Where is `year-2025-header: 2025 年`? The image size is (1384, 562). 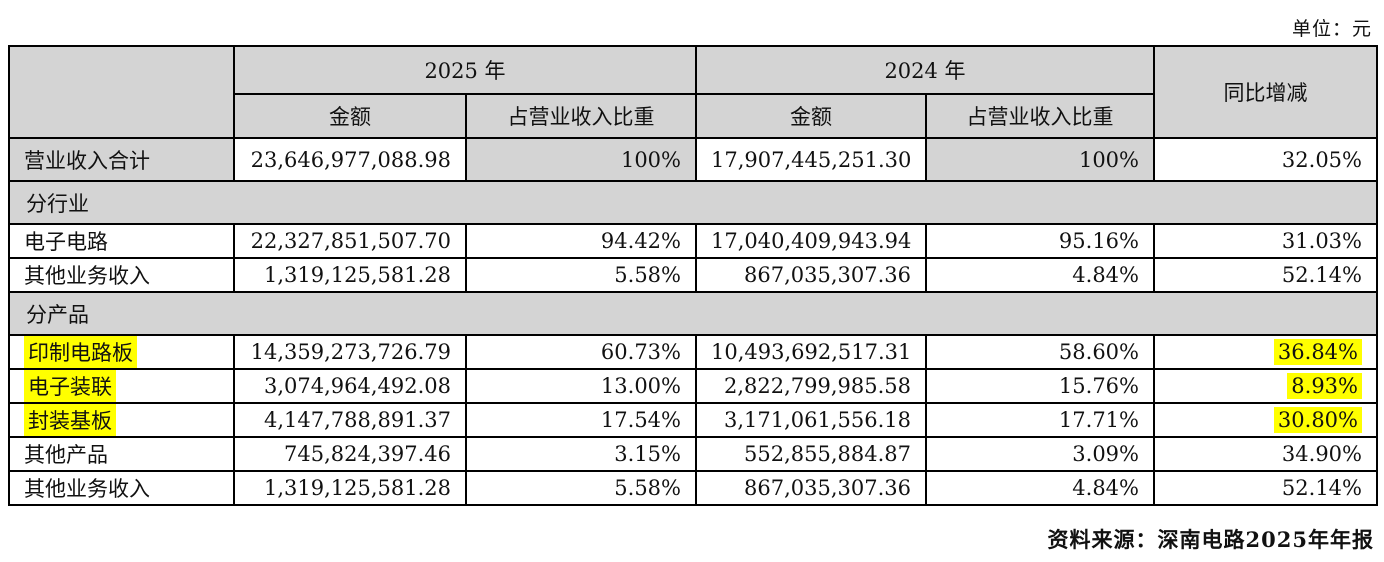 year-2025-header: 2025 年 is located at coordinates (465, 70).